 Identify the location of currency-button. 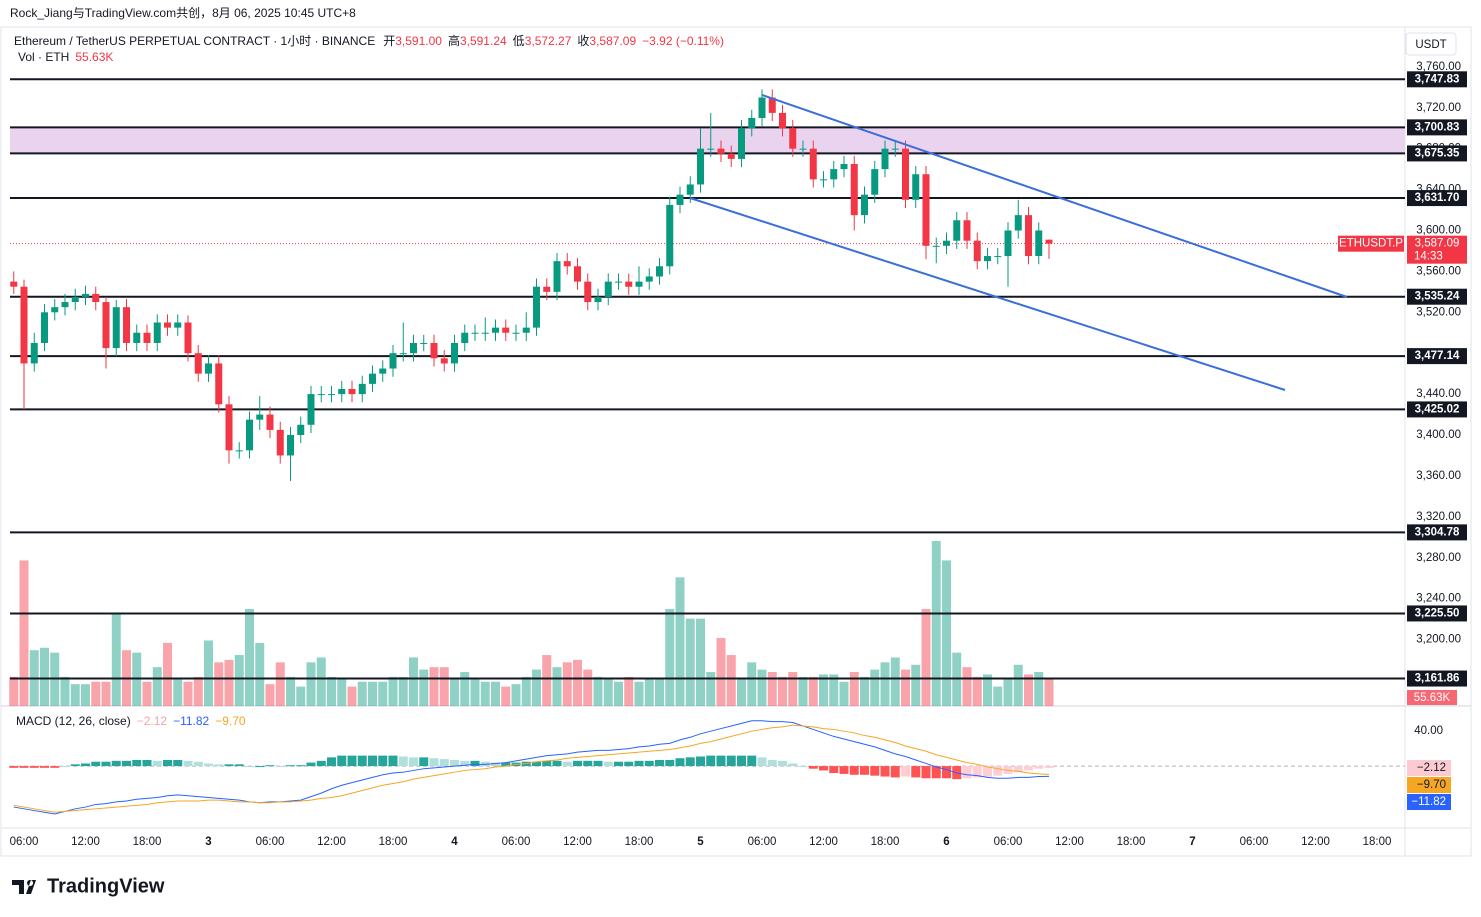
(1431, 44).